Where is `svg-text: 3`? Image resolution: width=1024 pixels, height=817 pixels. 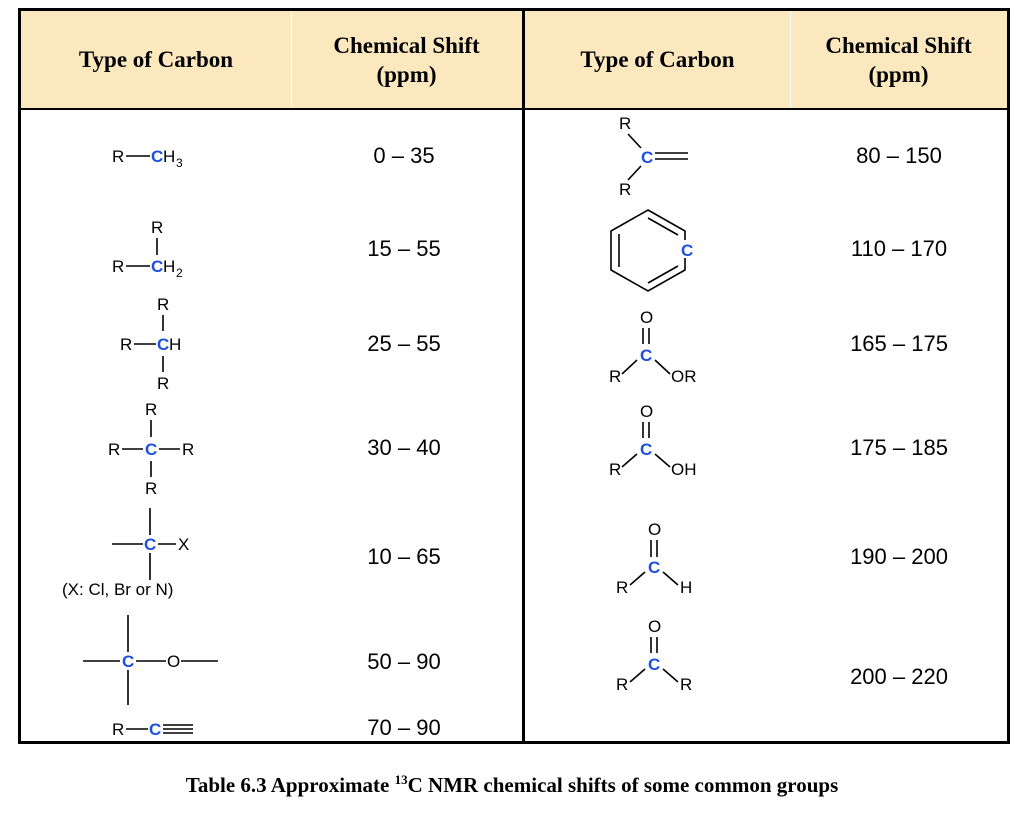 svg-text: 3 is located at coordinates (179, 163).